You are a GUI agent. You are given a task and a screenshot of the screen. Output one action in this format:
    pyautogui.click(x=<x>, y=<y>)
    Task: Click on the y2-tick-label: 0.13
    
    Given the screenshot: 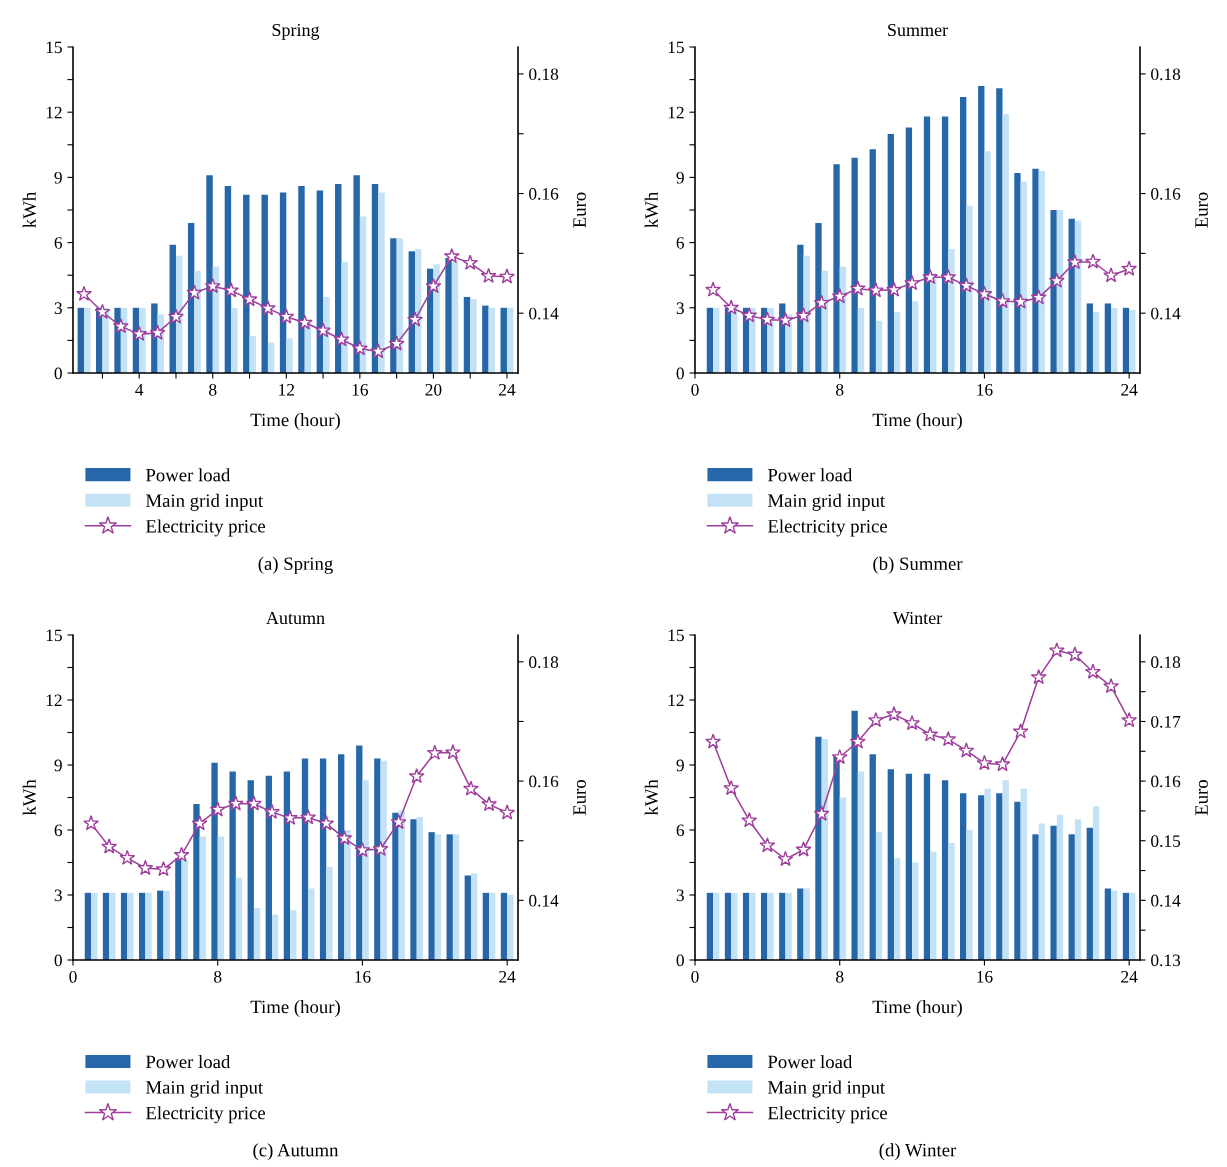 What is the action you would take?
    pyautogui.click(x=1166, y=960)
    